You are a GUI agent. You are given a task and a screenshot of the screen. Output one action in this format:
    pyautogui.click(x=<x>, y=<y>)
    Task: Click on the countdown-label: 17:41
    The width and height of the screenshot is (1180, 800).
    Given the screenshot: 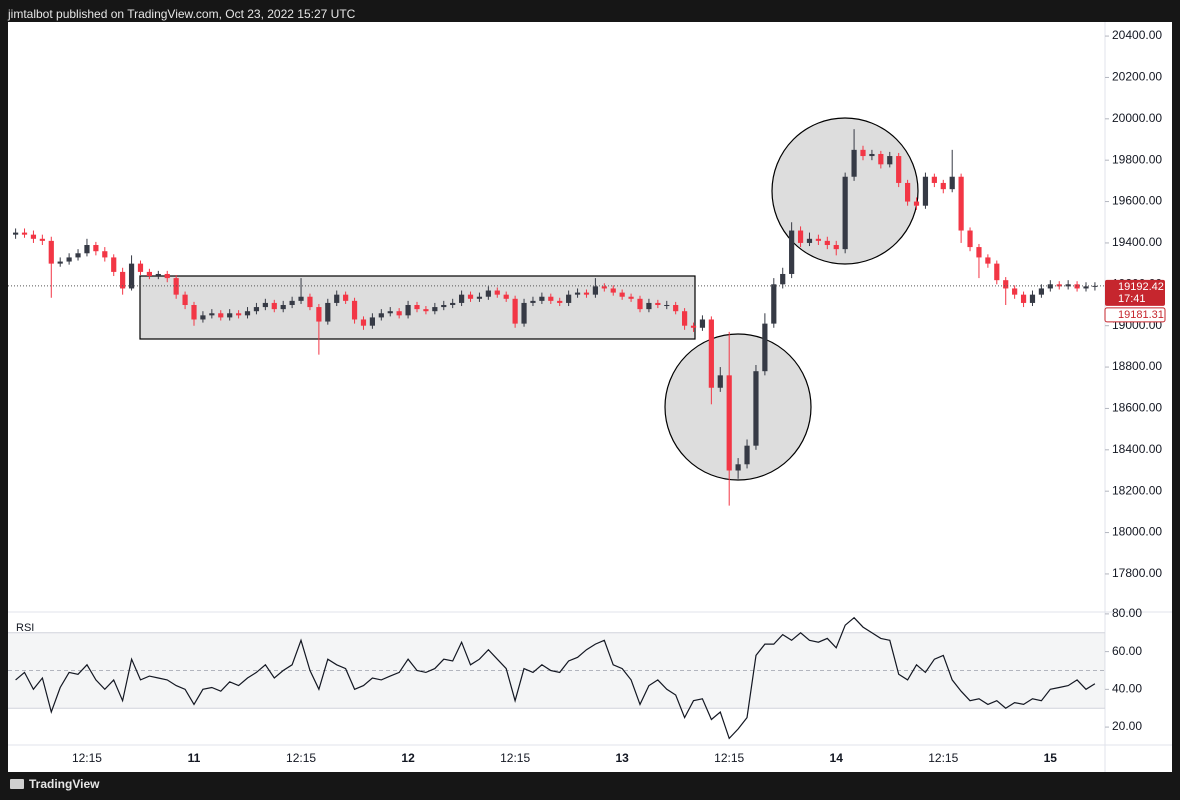 What is the action you would take?
    pyautogui.click(x=1132, y=299)
    